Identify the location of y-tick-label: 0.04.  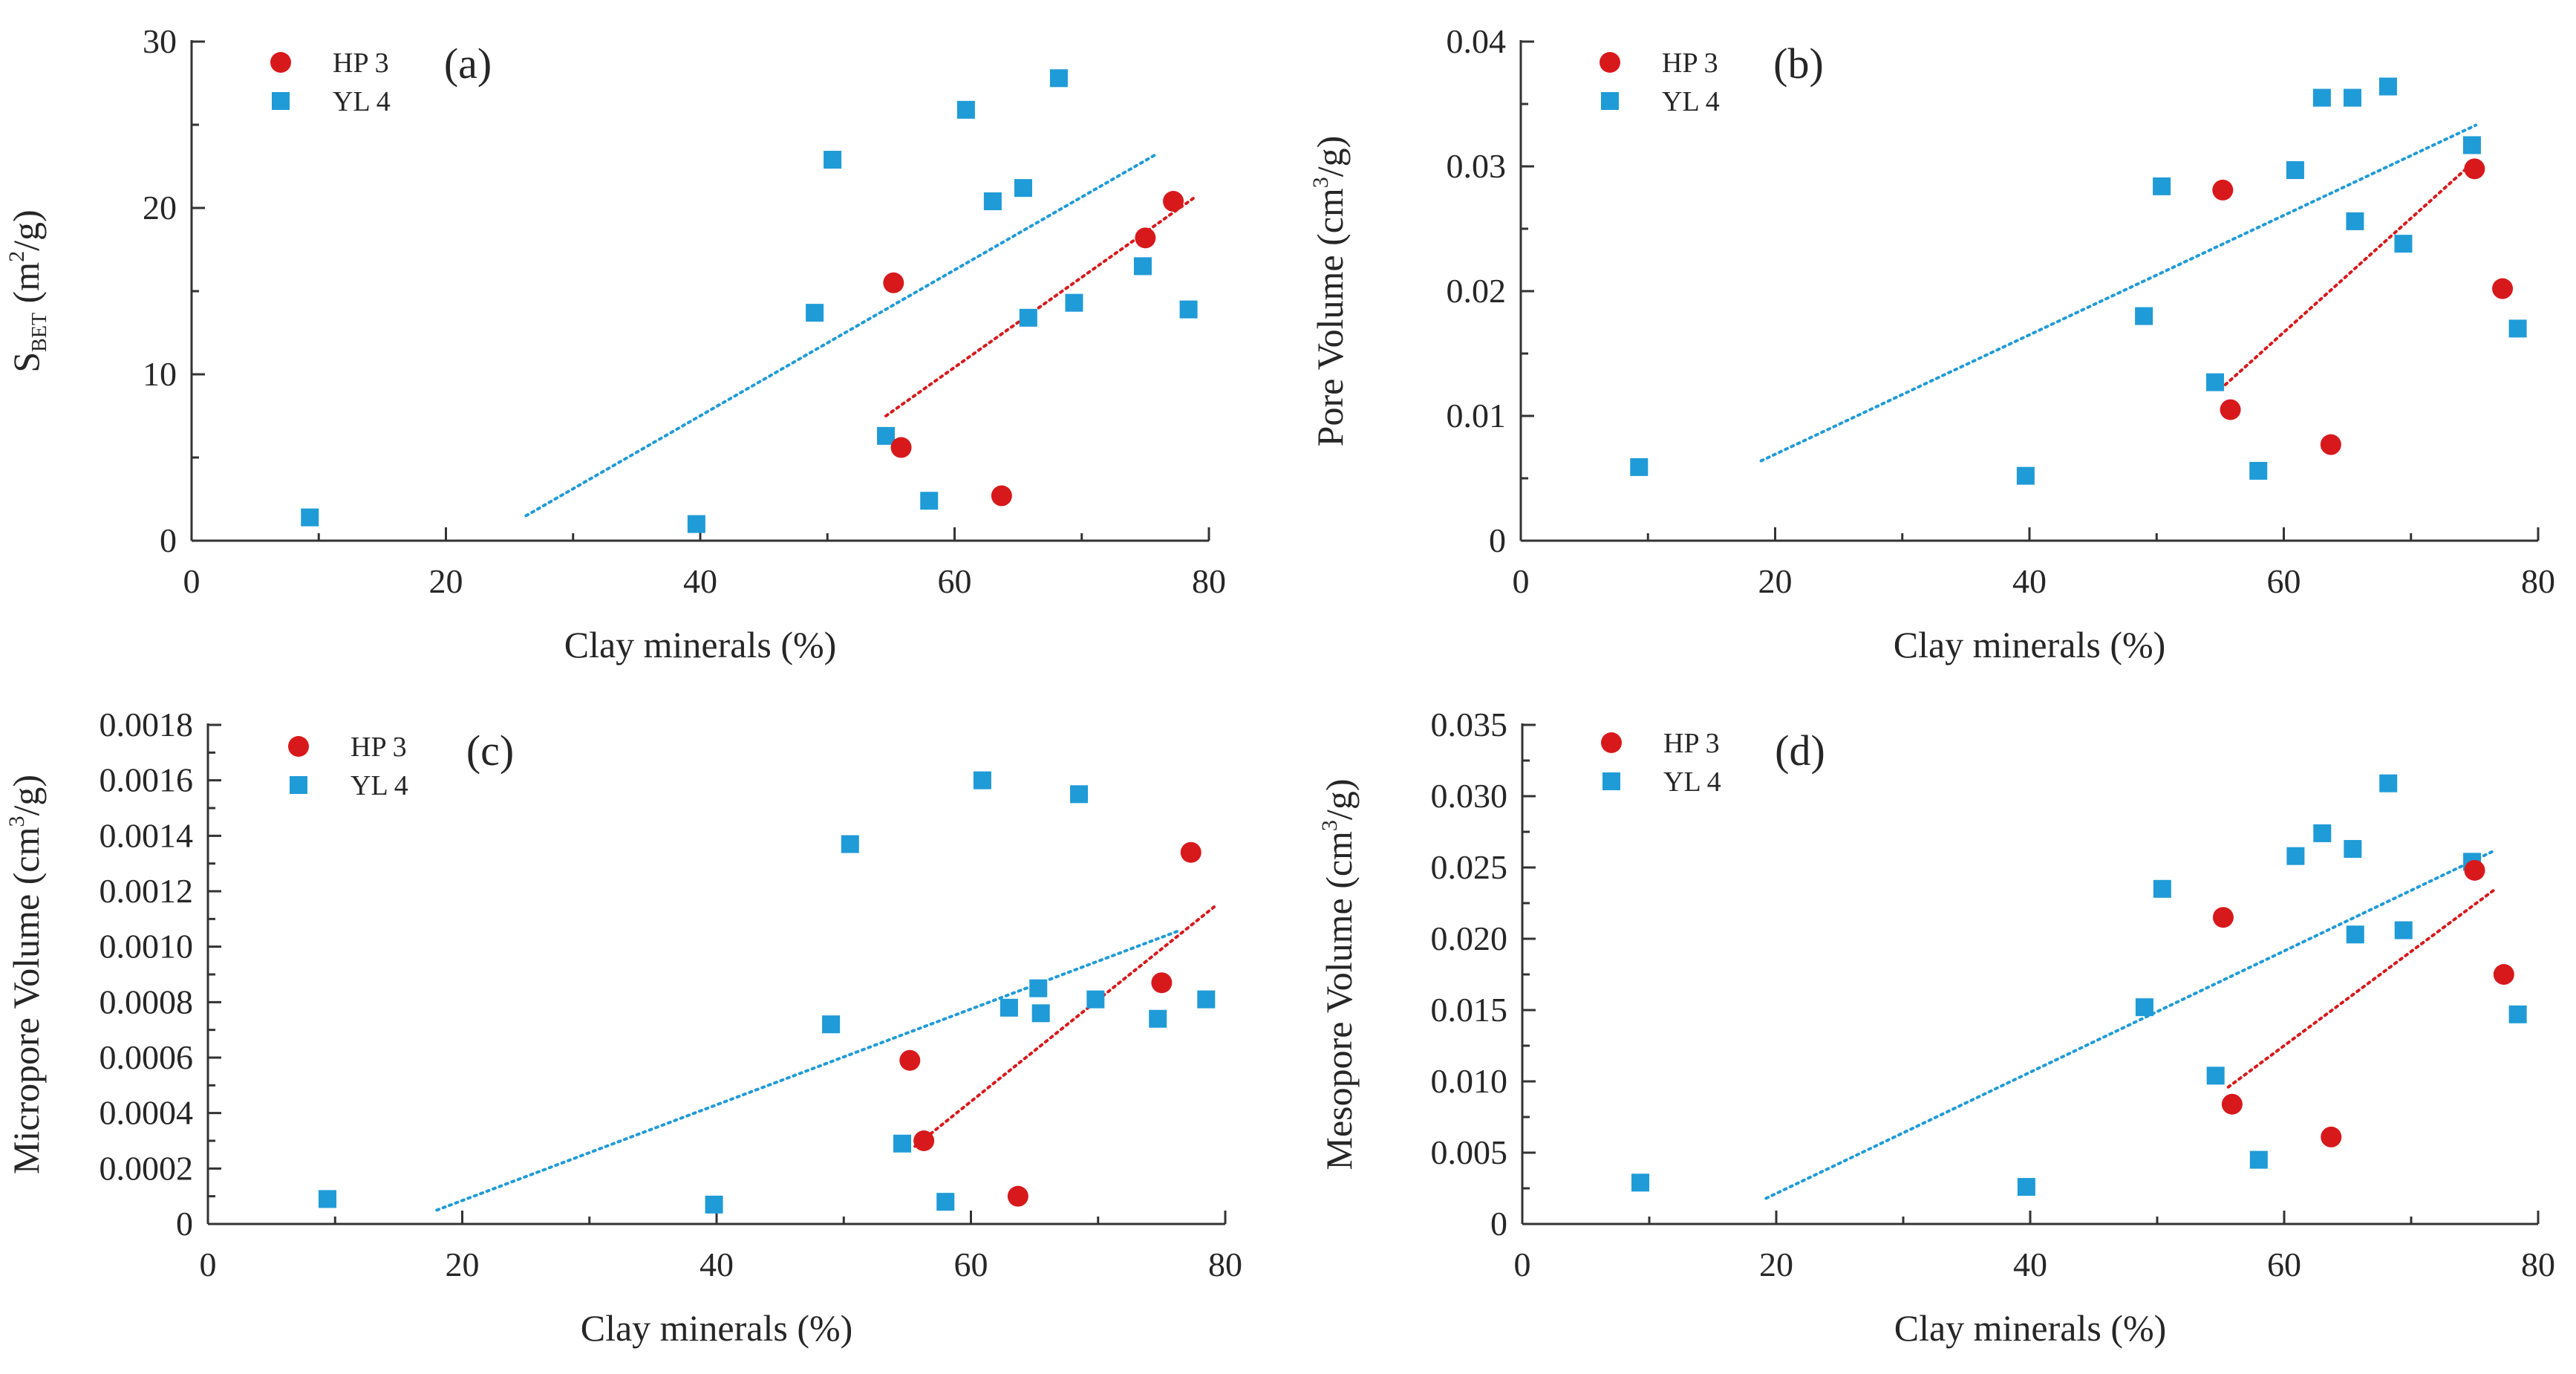
(1477, 41).